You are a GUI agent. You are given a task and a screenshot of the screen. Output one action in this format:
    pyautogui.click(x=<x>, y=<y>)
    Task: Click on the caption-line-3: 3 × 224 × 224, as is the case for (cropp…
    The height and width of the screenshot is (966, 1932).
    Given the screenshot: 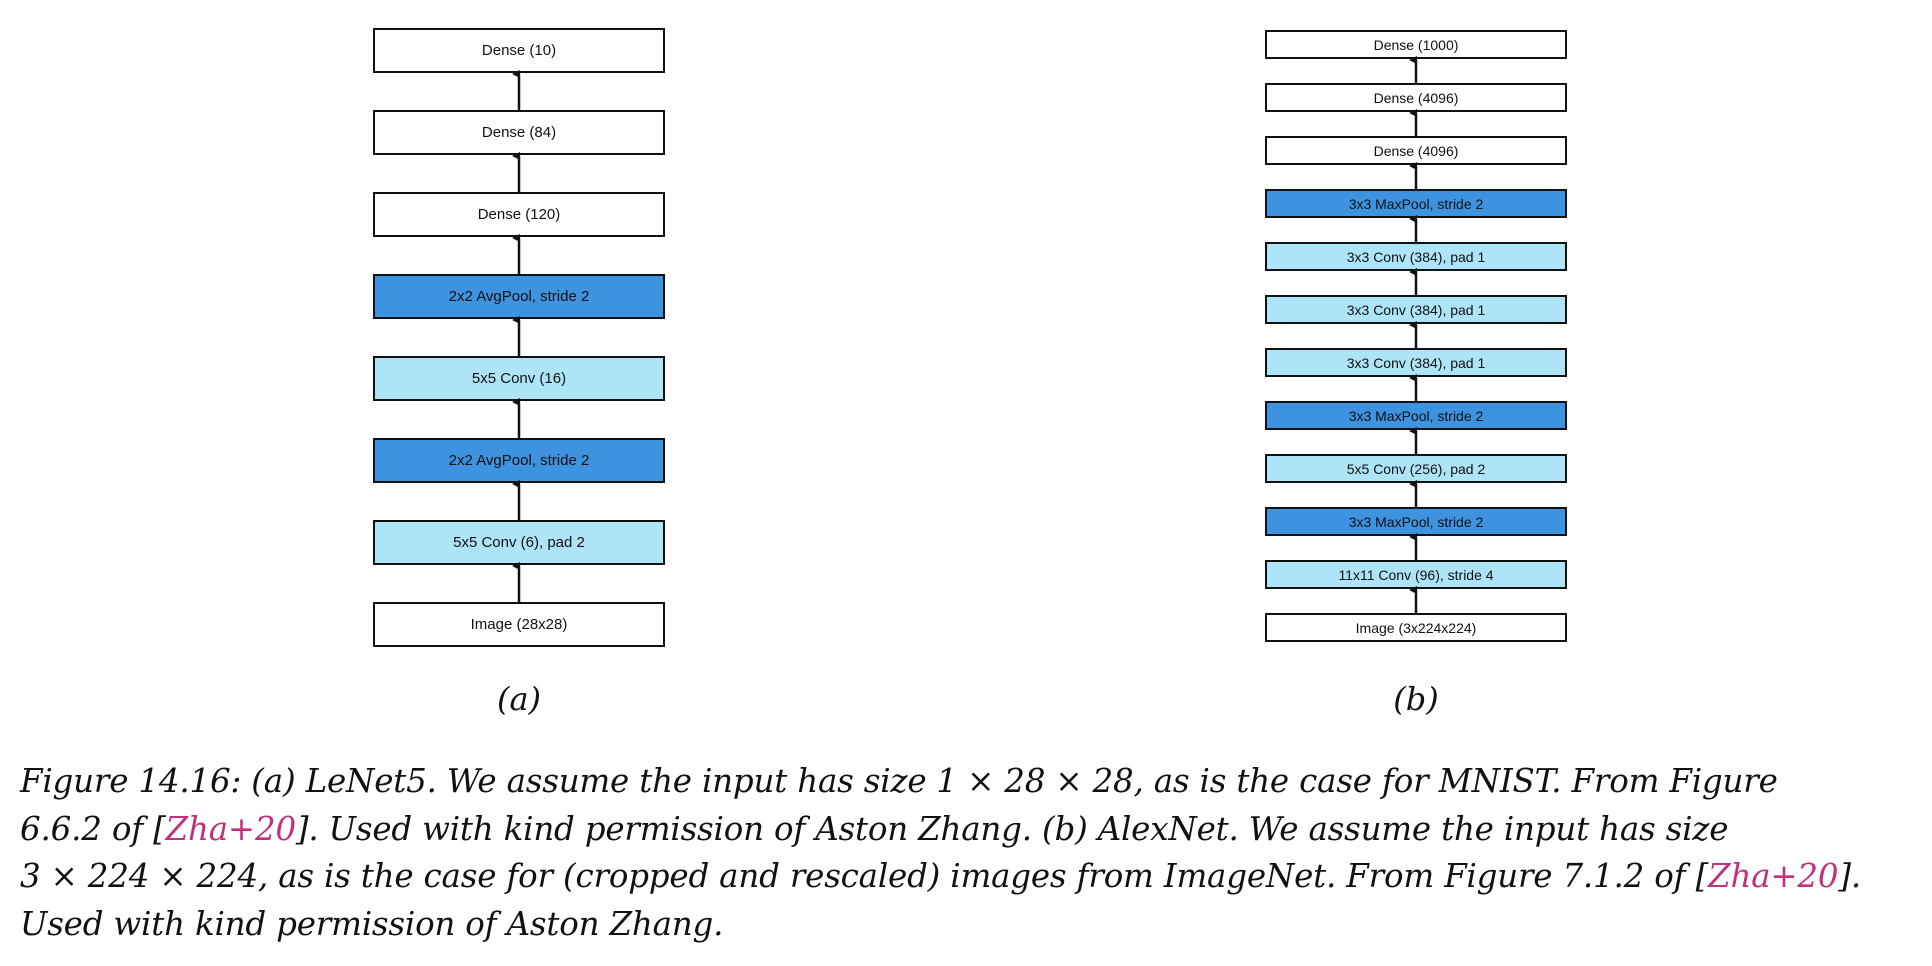 What is the action you would take?
    pyautogui.click(x=967, y=877)
    